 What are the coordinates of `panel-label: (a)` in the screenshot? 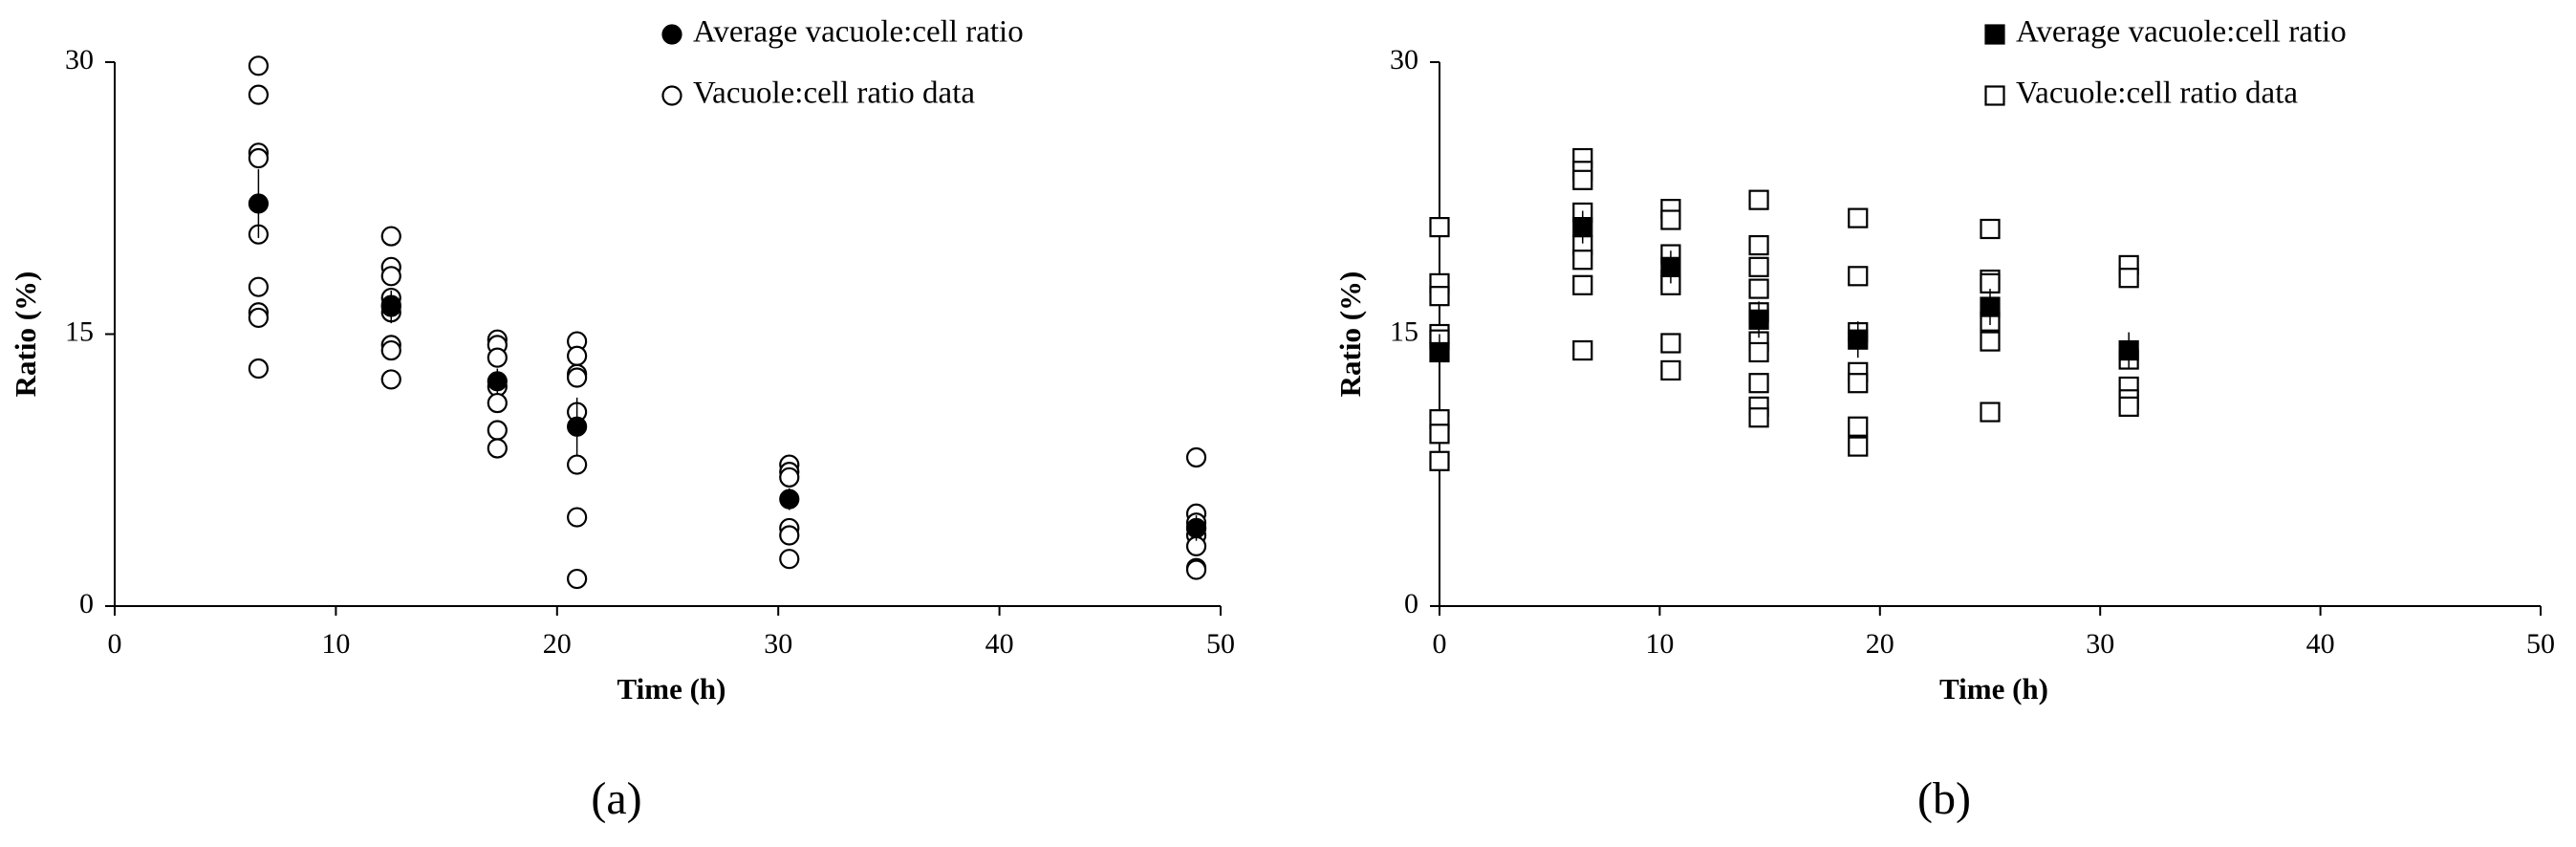 It's located at (616, 798).